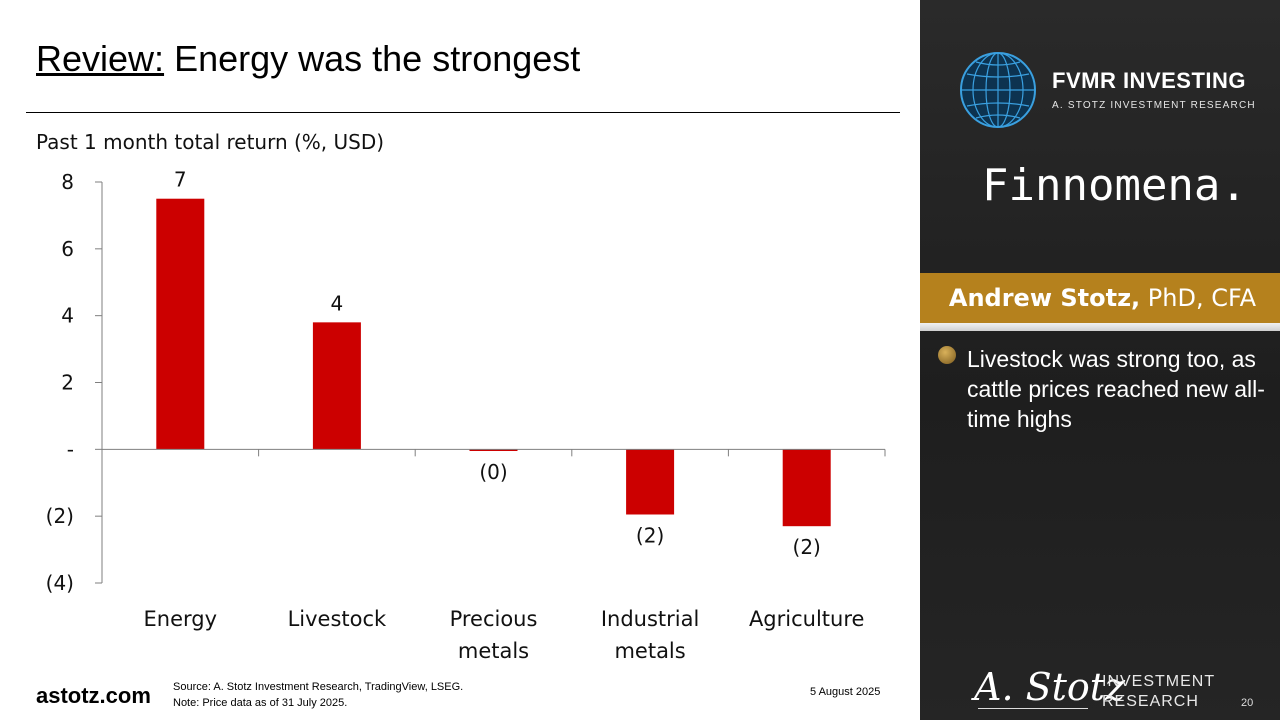  I want to click on presenter-name: Andrew Stotz, PhD, CFA, so click(1102, 298).